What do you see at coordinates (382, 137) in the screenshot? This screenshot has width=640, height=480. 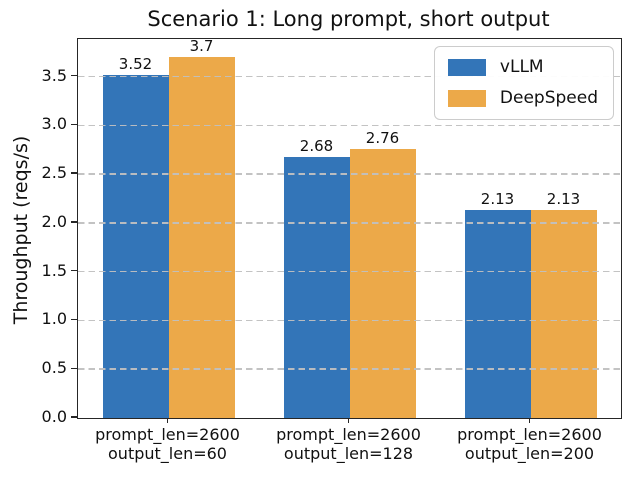 I see `bar-value-label: 2.76` at bounding box center [382, 137].